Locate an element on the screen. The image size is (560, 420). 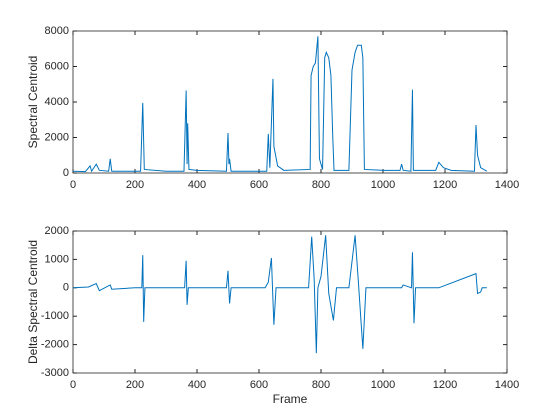
y-axis-label: Delta Spectral Centroid is located at coordinates (33, 302).